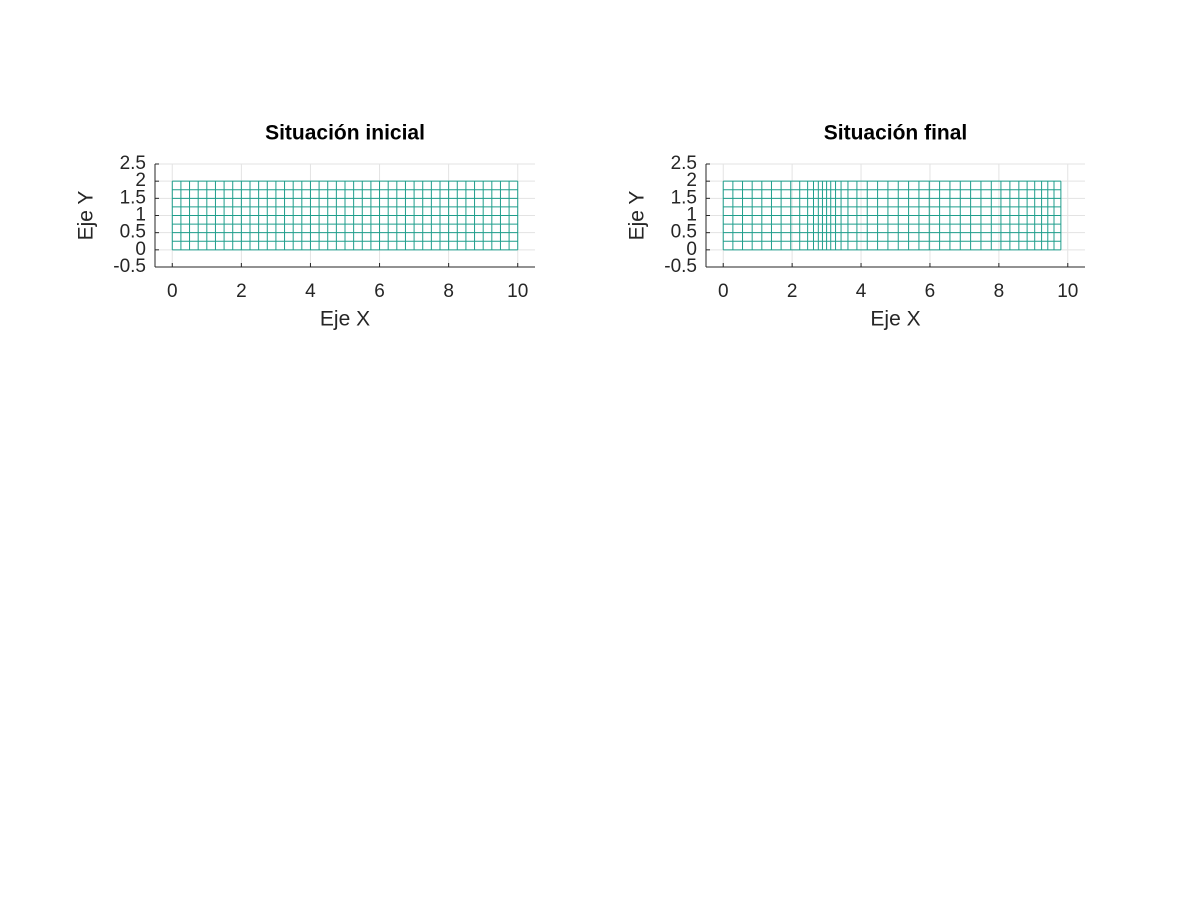 Image resolution: width=1200 pixels, height=900 pixels. I want to click on chart-title: Situación final, so click(896, 133).